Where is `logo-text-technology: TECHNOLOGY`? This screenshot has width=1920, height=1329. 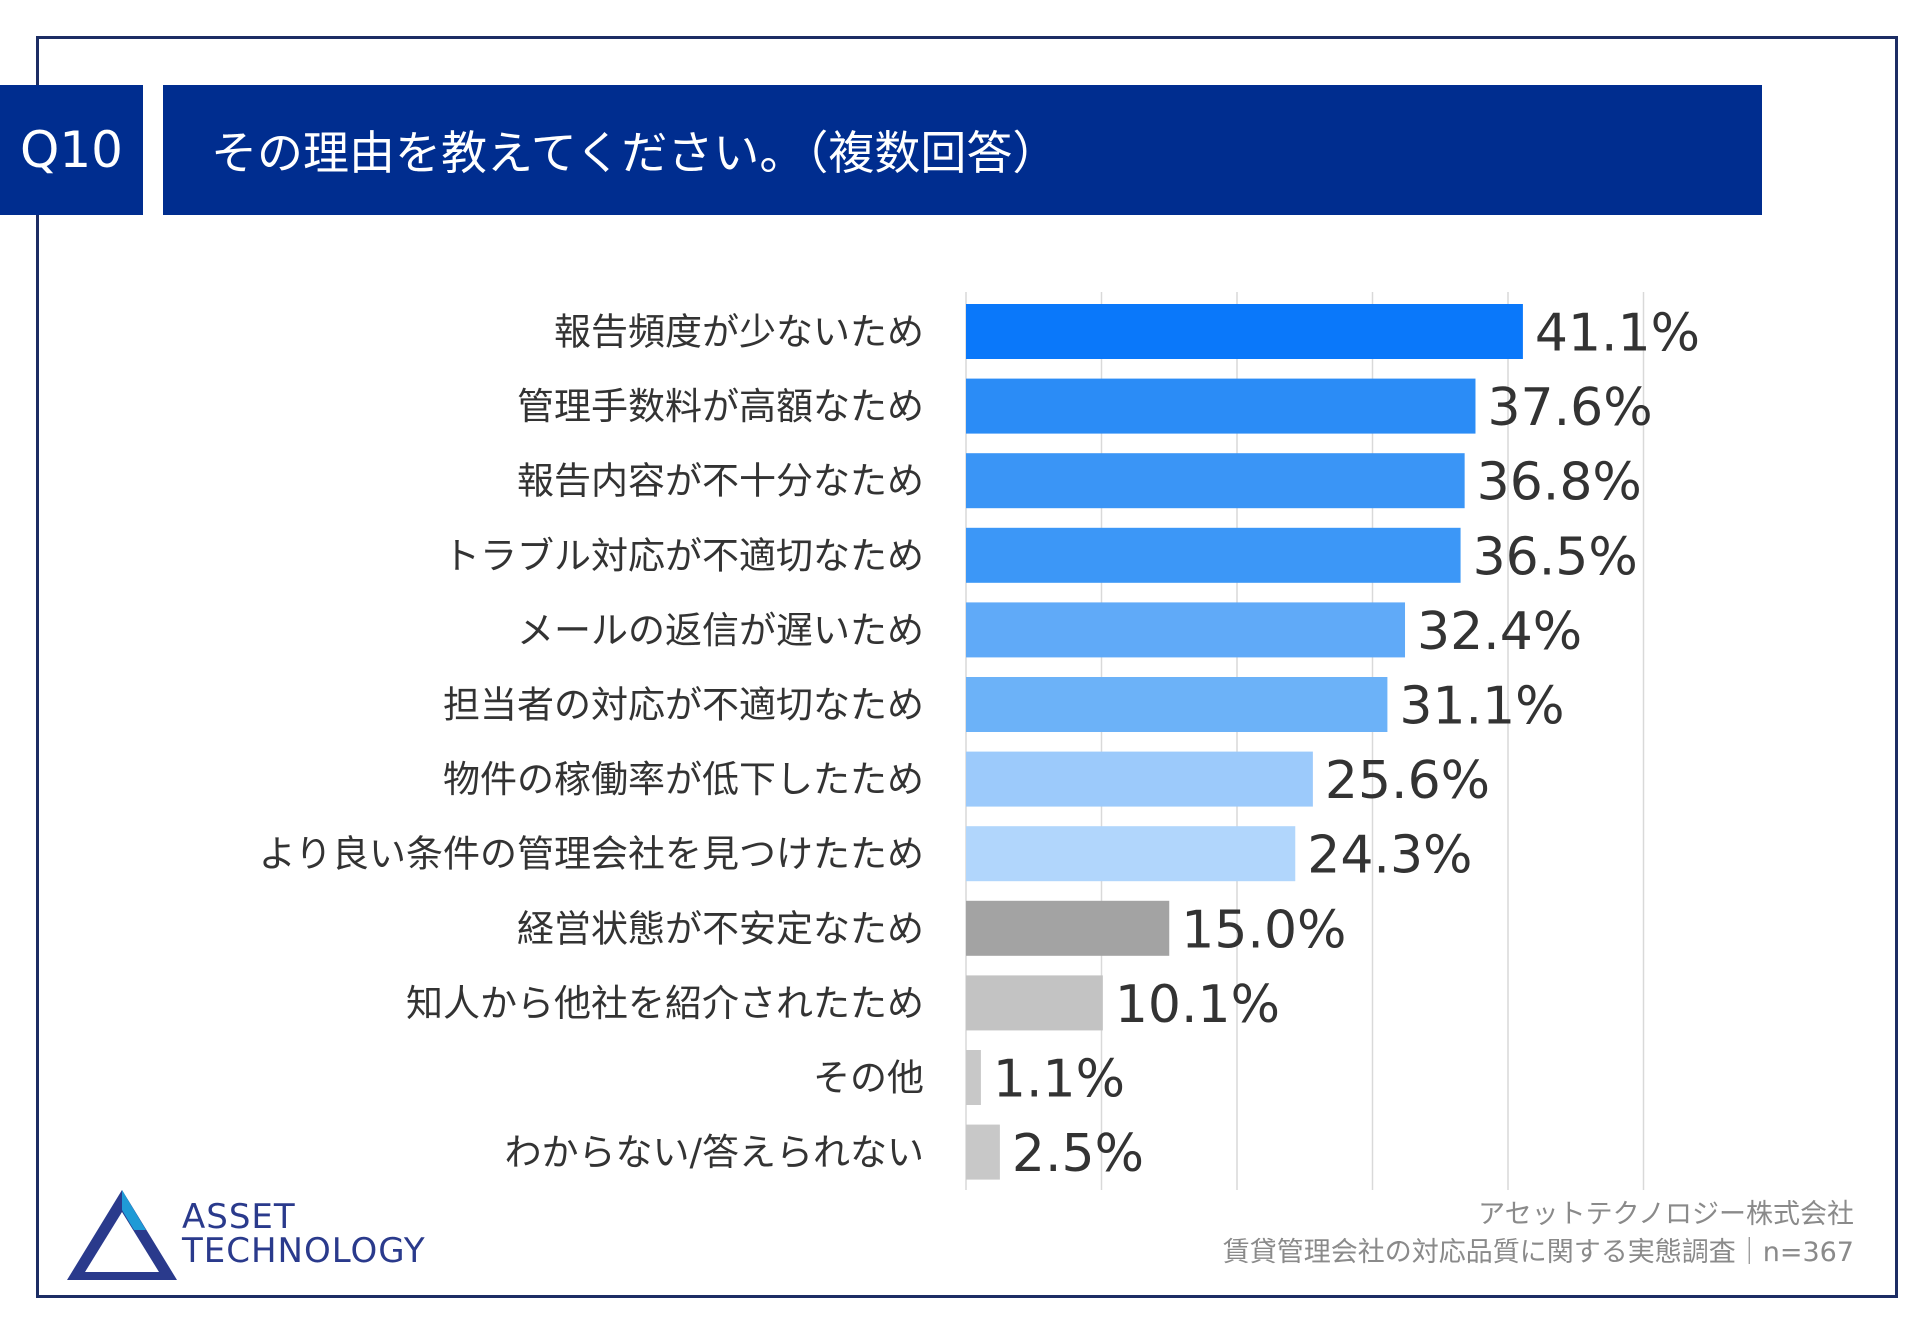 logo-text-technology: TECHNOLOGY is located at coordinates (304, 1251).